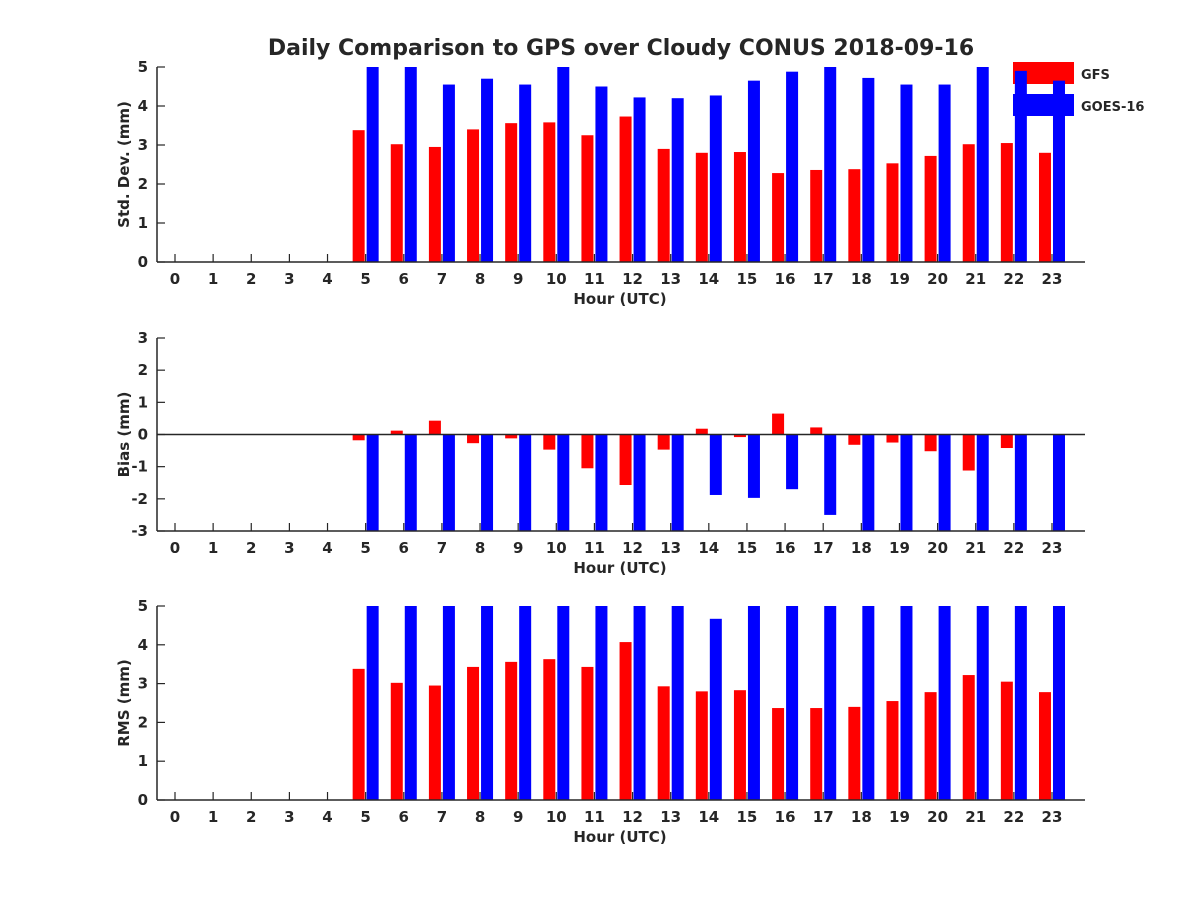 This screenshot has height=900, width=1200. Describe the element at coordinates (442, 279) in the screenshot. I see `std-dev-xtick-label: 7` at that location.